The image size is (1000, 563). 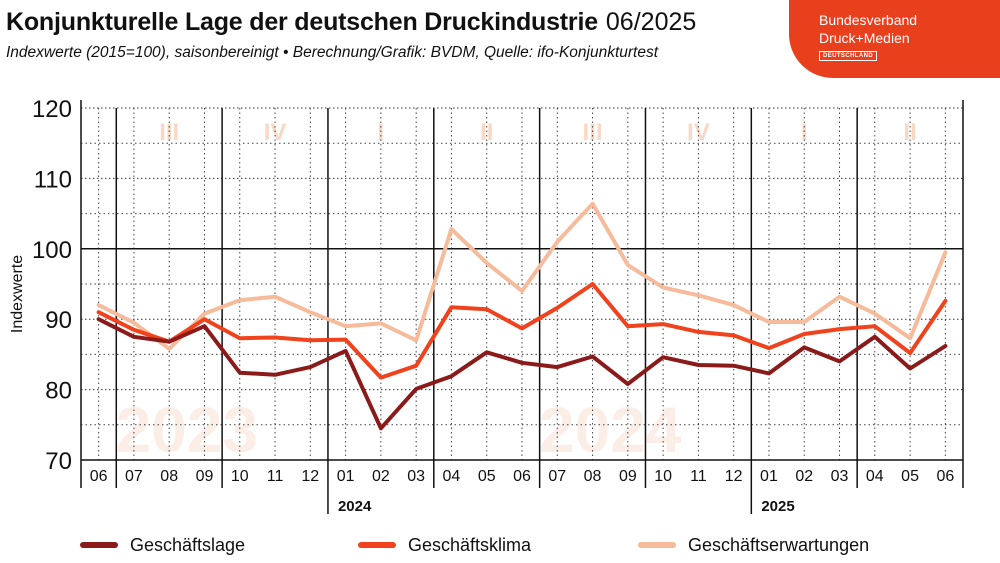 What do you see at coordinates (17, 294) in the screenshot?
I see `y-axis-title: Indexwerte` at bounding box center [17, 294].